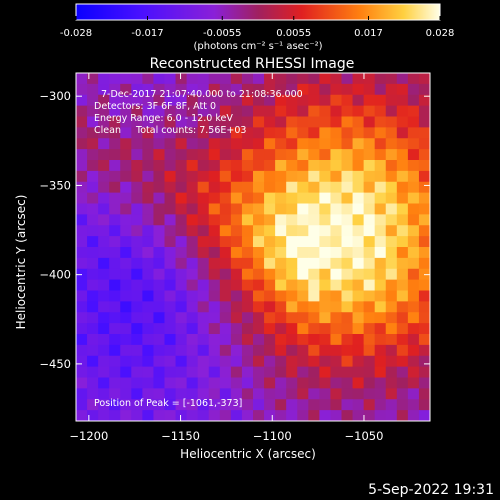 This screenshot has height=500, width=500. I want to click on colorbar-tick-label: -0.0055, so click(222, 33).